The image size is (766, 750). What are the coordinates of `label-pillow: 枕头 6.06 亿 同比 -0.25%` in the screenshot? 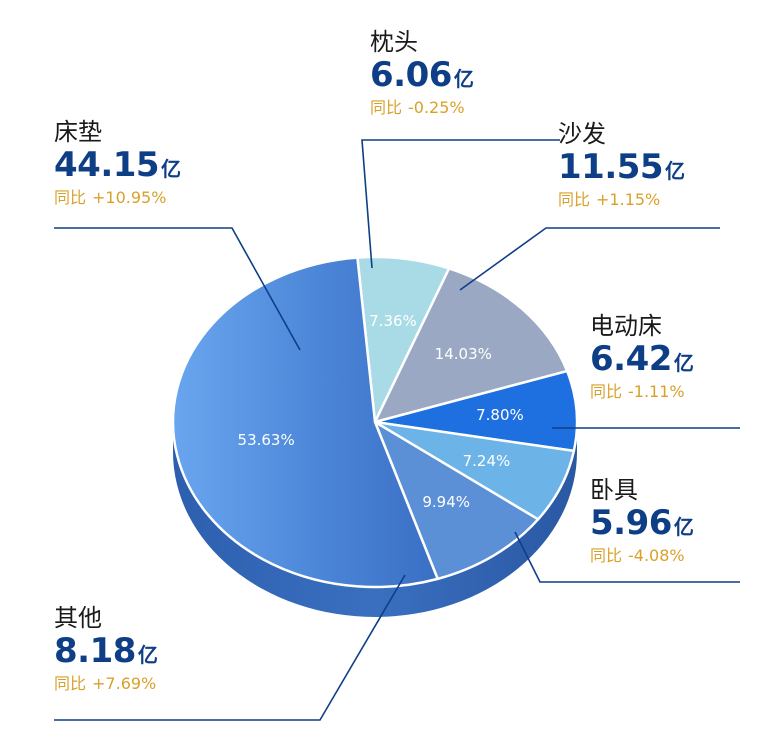 It's located at (422, 73).